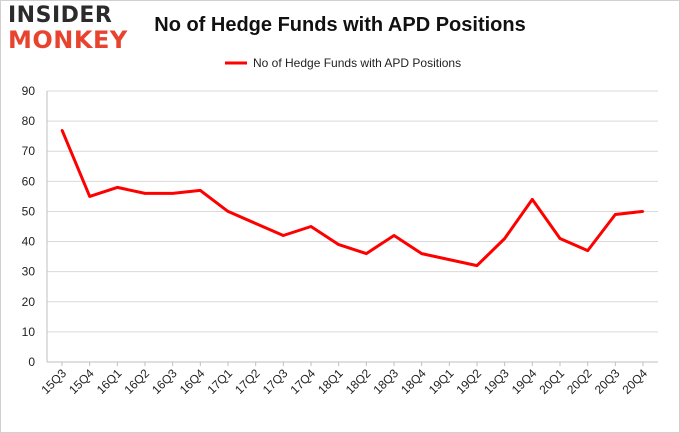  Describe the element at coordinates (53, 381) in the screenshot. I see `x-tick-label: 15Q3` at that location.